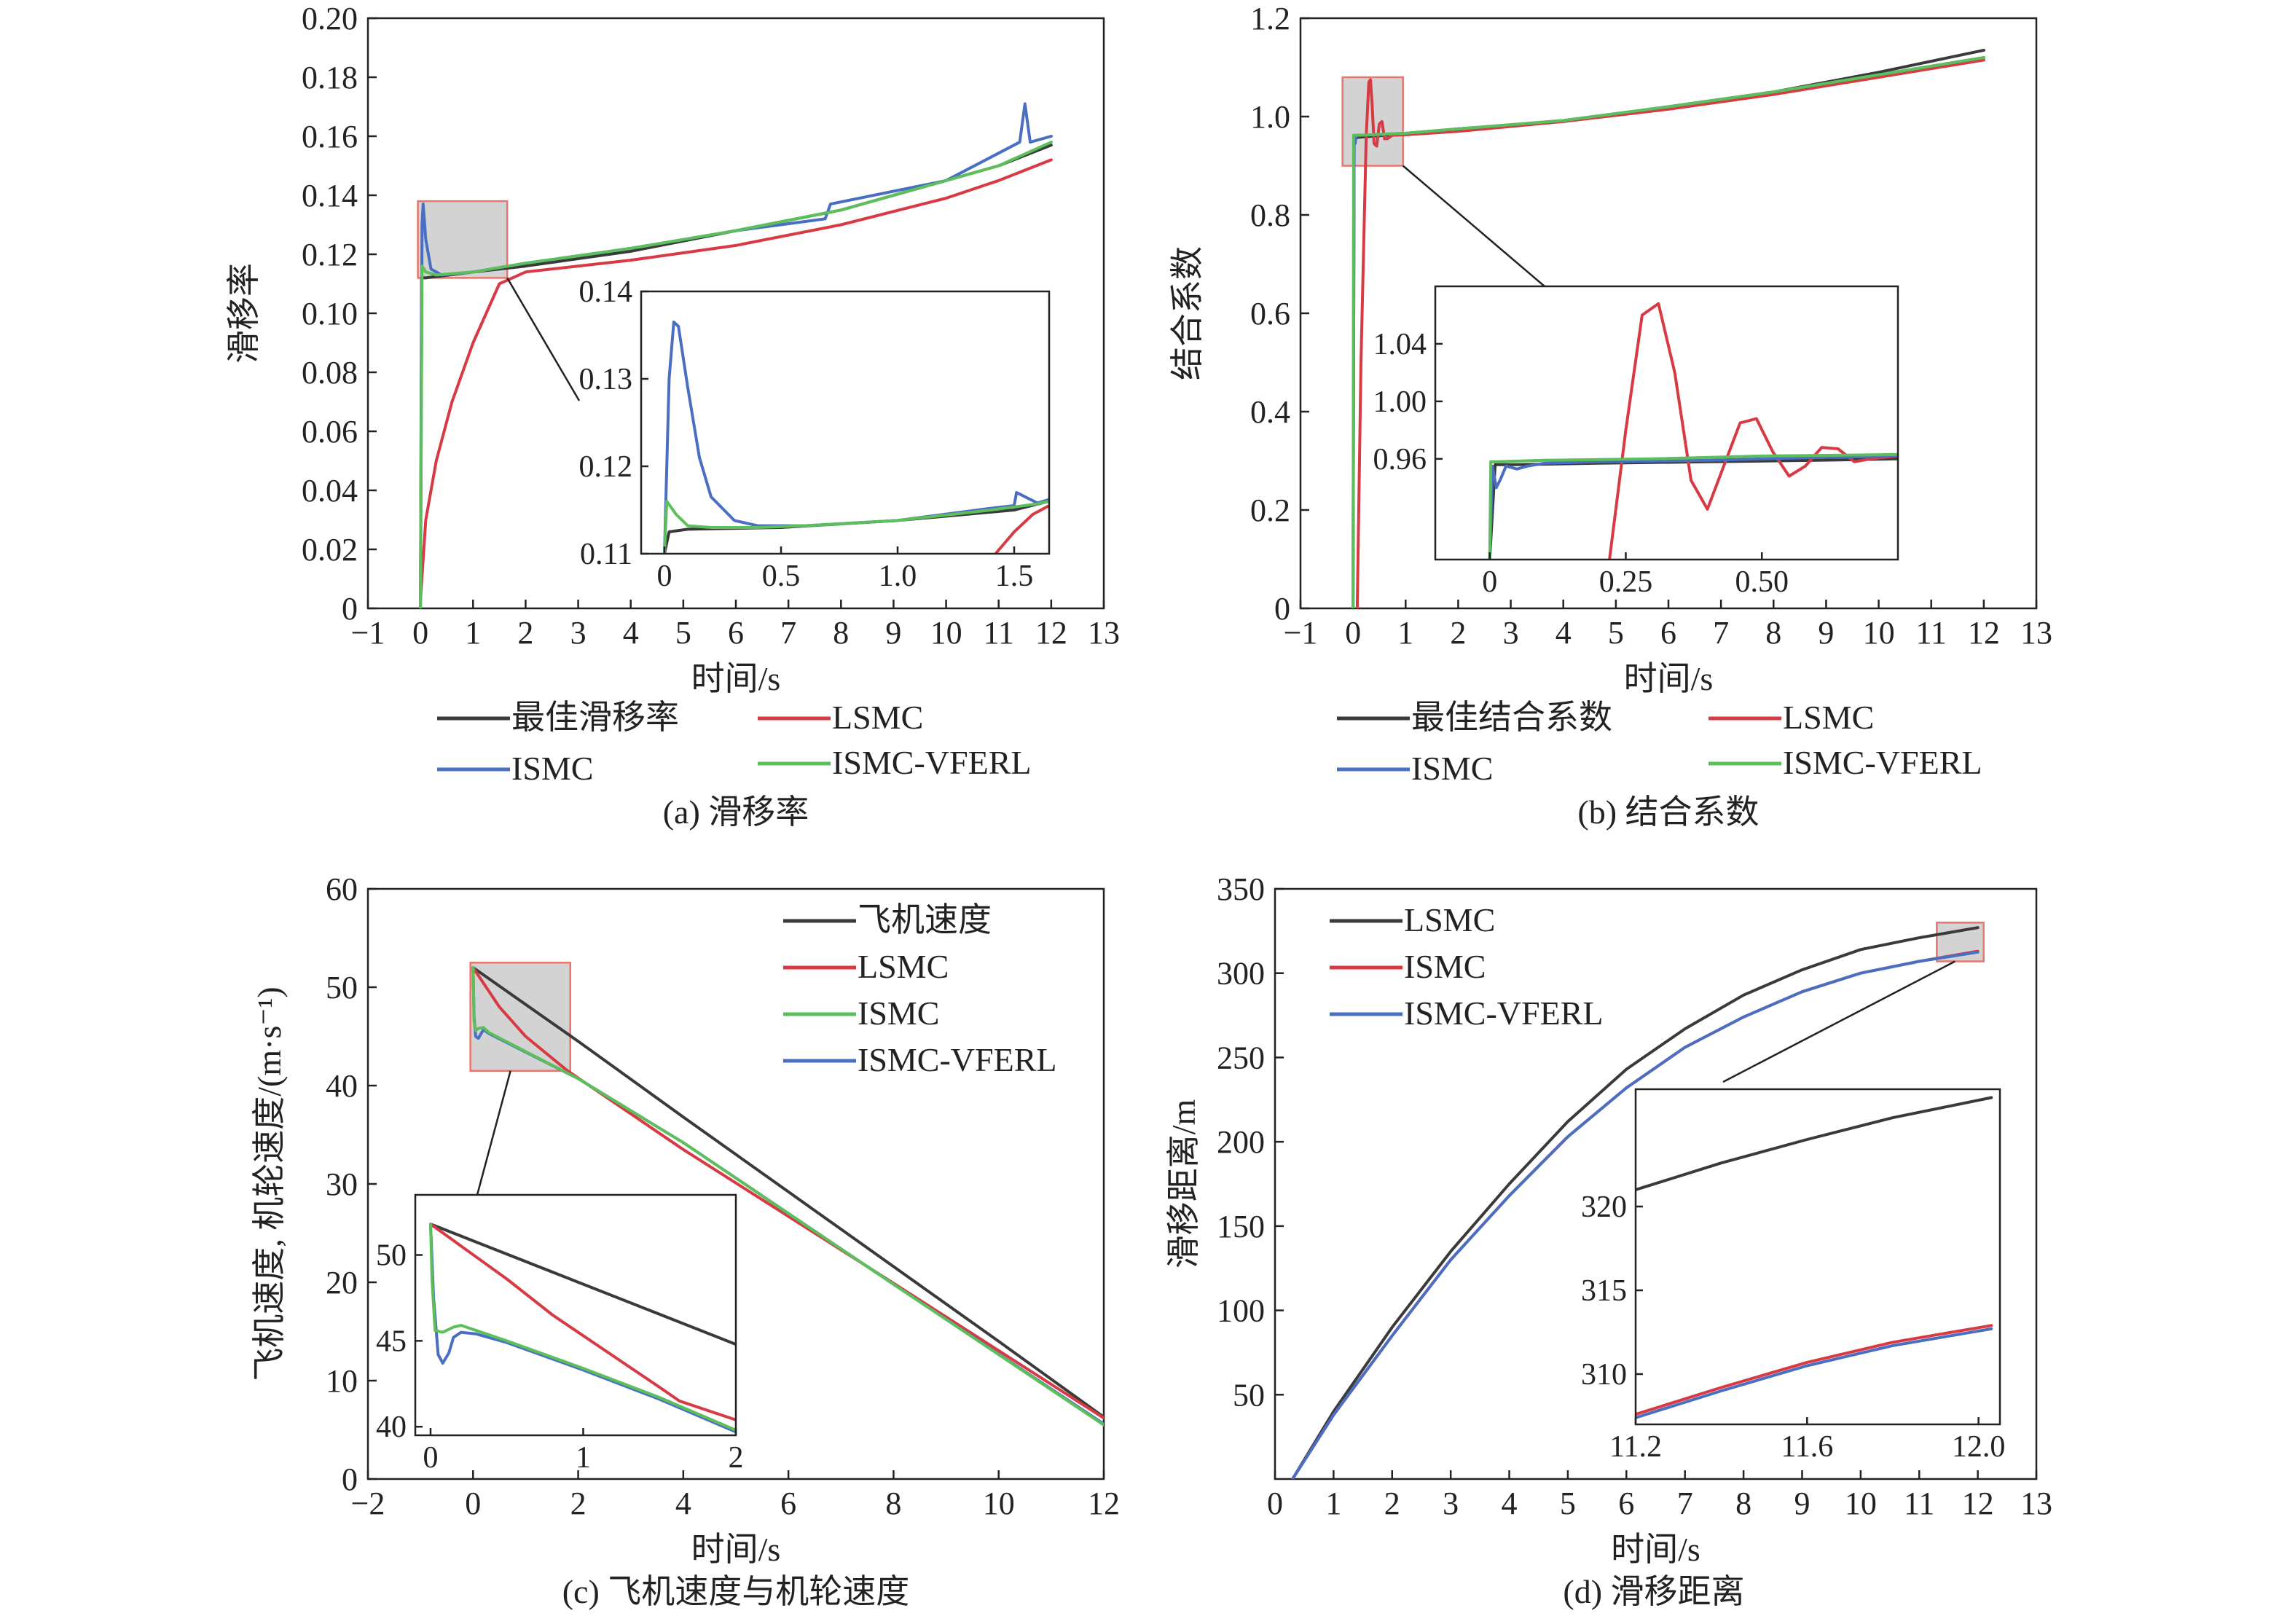  I want to click on x-tick-label-b: 3, so click(1511, 633).